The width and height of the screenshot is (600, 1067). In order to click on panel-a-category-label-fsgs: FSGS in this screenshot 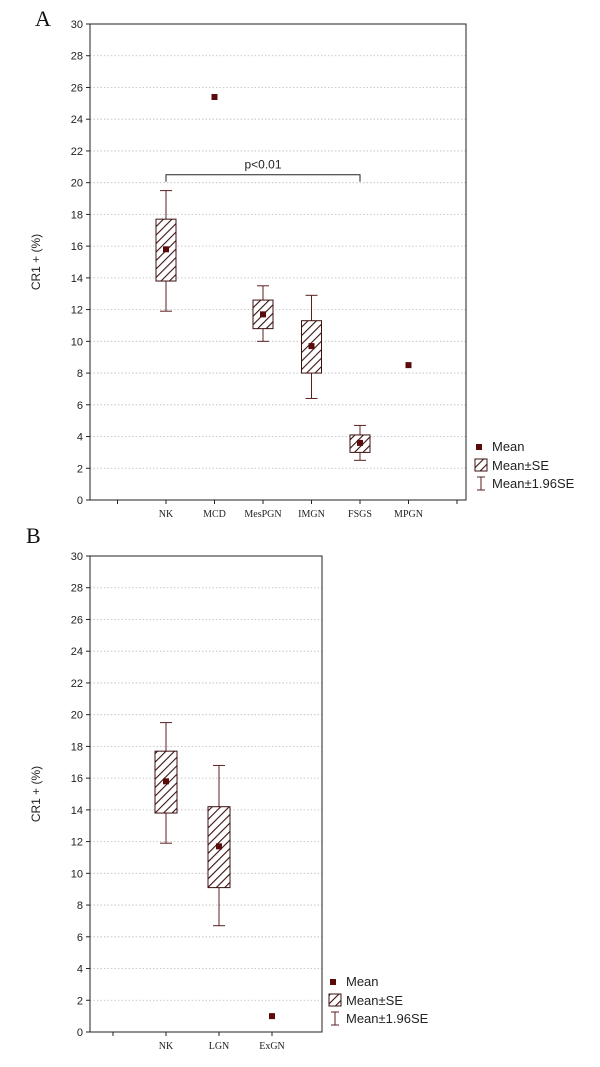, I will do `click(360, 514)`.